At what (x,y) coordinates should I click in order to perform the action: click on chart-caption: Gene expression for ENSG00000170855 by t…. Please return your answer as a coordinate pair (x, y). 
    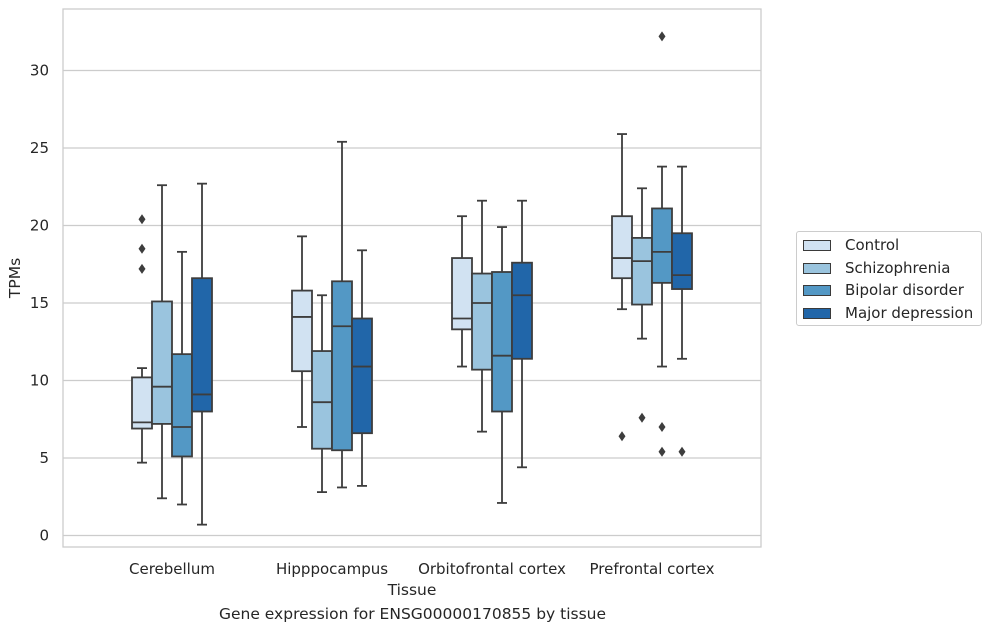
    Looking at the image, I should click on (412, 614).